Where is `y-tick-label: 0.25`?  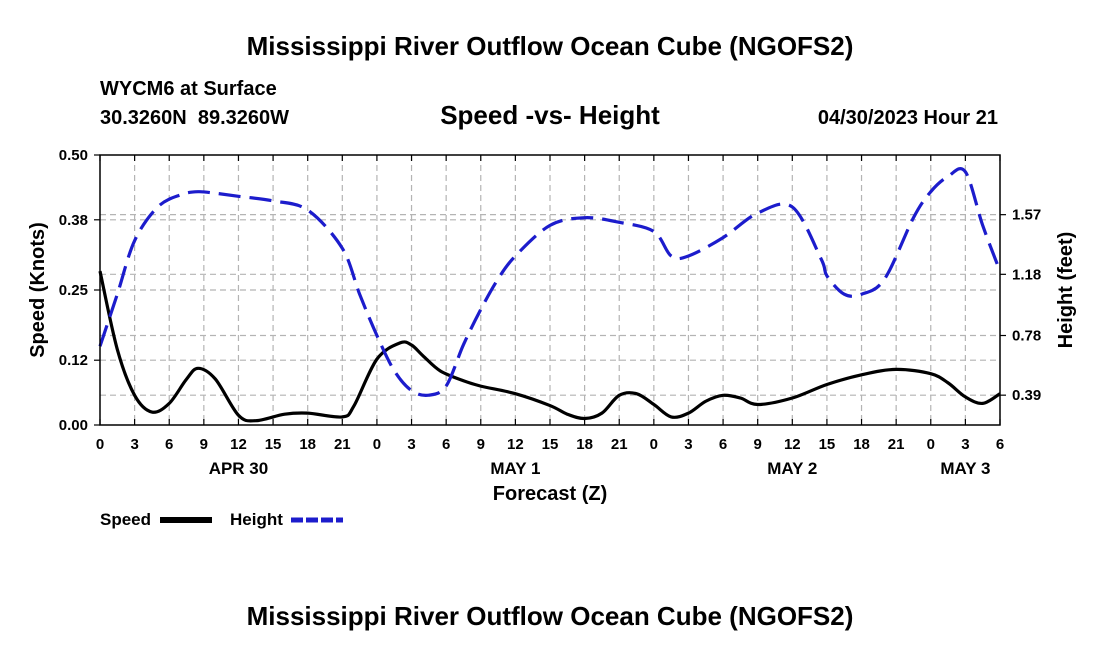
y-tick-label: 0.25 is located at coordinates (73, 290).